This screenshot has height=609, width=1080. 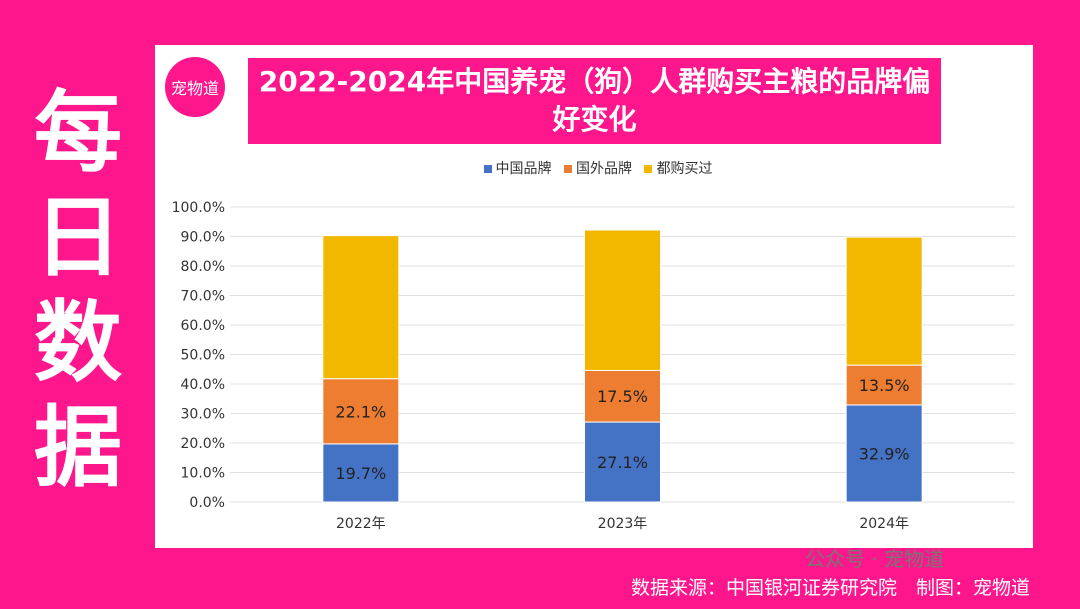 What do you see at coordinates (203, 297) in the screenshot?
I see `y-tick-label: 70.0%` at bounding box center [203, 297].